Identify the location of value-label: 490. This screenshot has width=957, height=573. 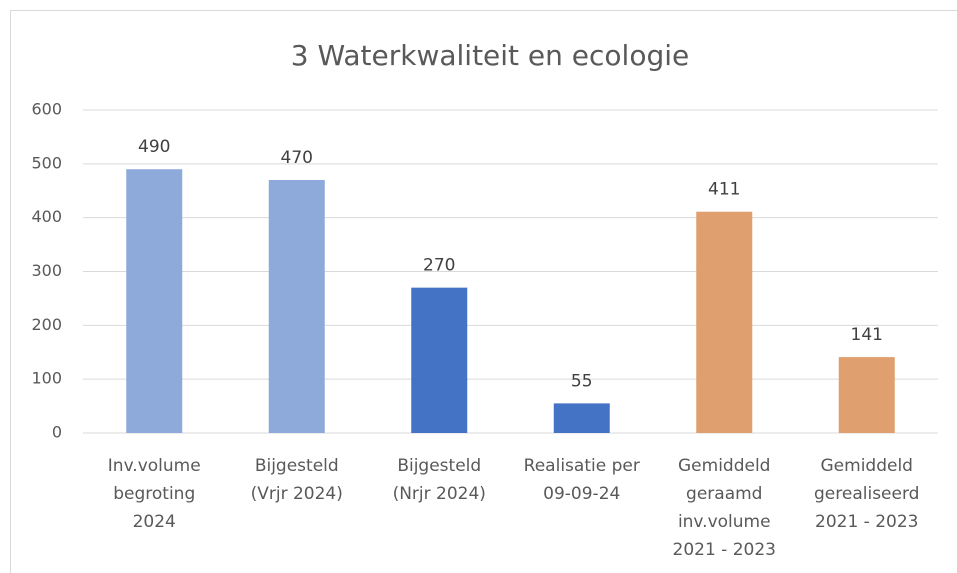
(154, 147).